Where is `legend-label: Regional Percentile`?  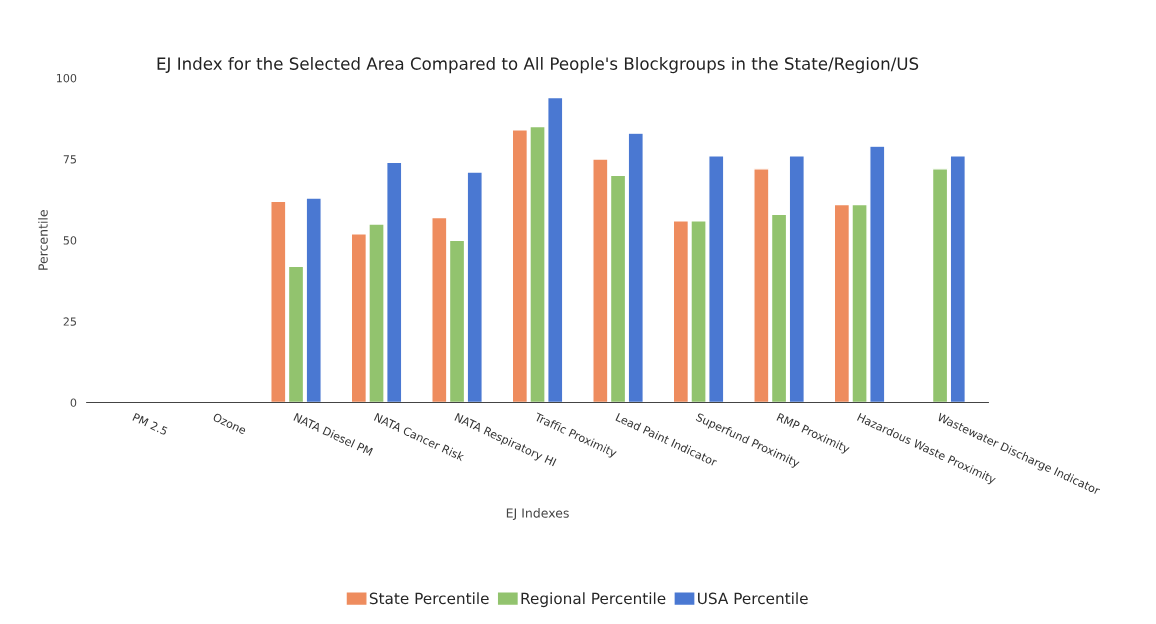 legend-label: Regional Percentile is located at coordinates (593, 600).